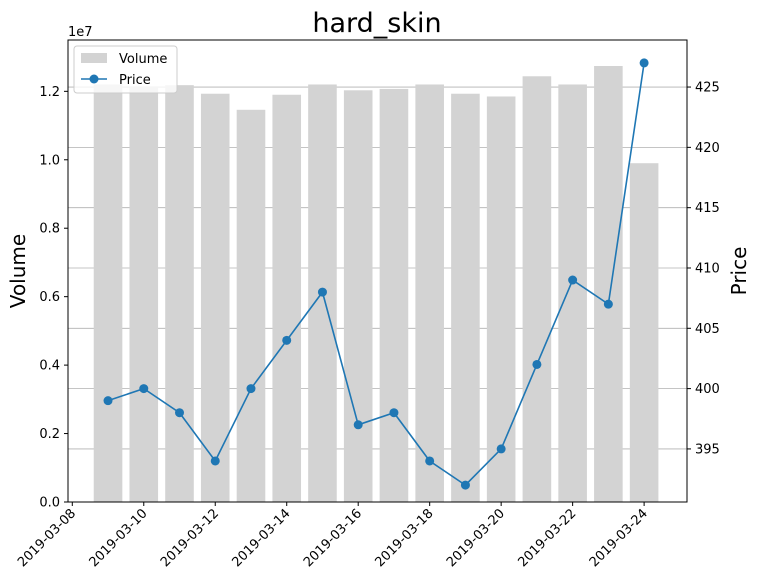 Image resolution: width=759 pixels, height=588 pixels. Describe the element at coordinates (707, 389) in the screenshot. I see `y-right-tick-label: 400` at that location.